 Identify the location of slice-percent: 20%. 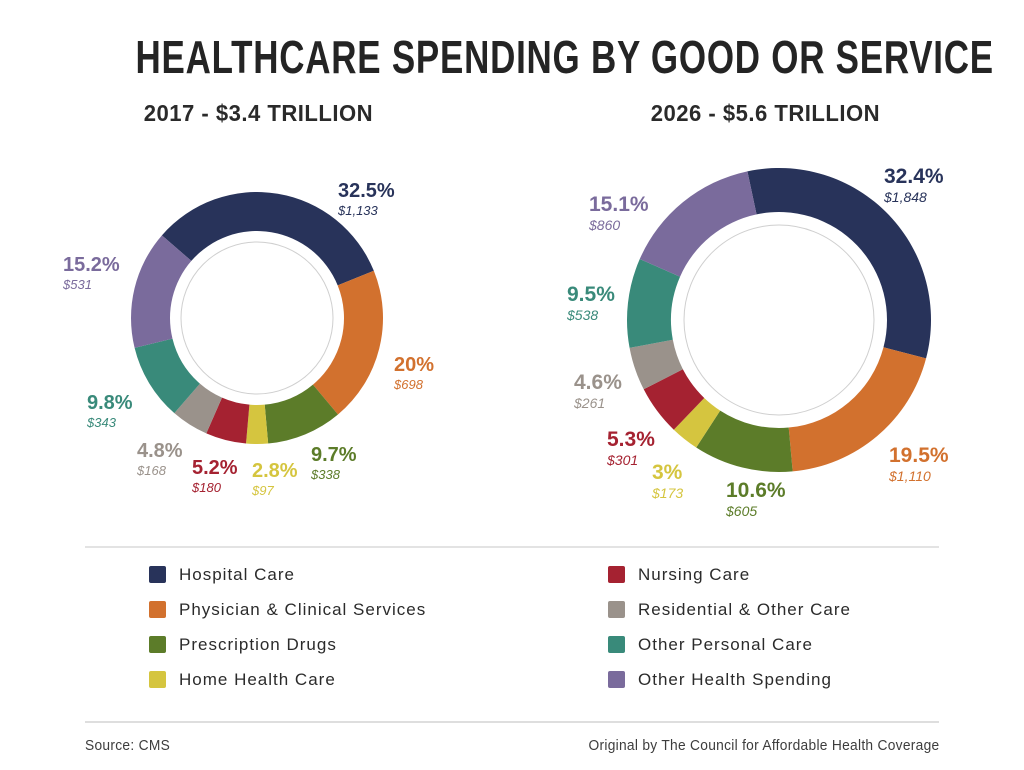
(414, 365).